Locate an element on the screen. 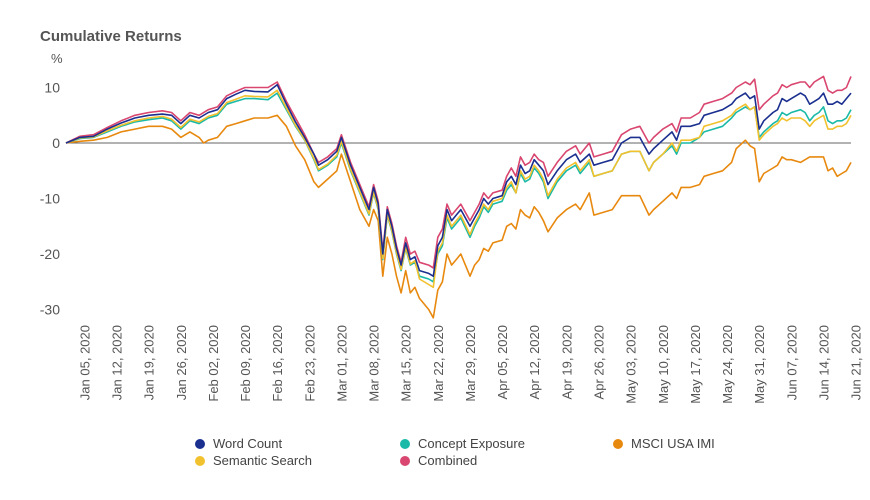 The image size is (870, 500). x-tick-label: Mar 22, 2020 is located at coordinates (438, 363).